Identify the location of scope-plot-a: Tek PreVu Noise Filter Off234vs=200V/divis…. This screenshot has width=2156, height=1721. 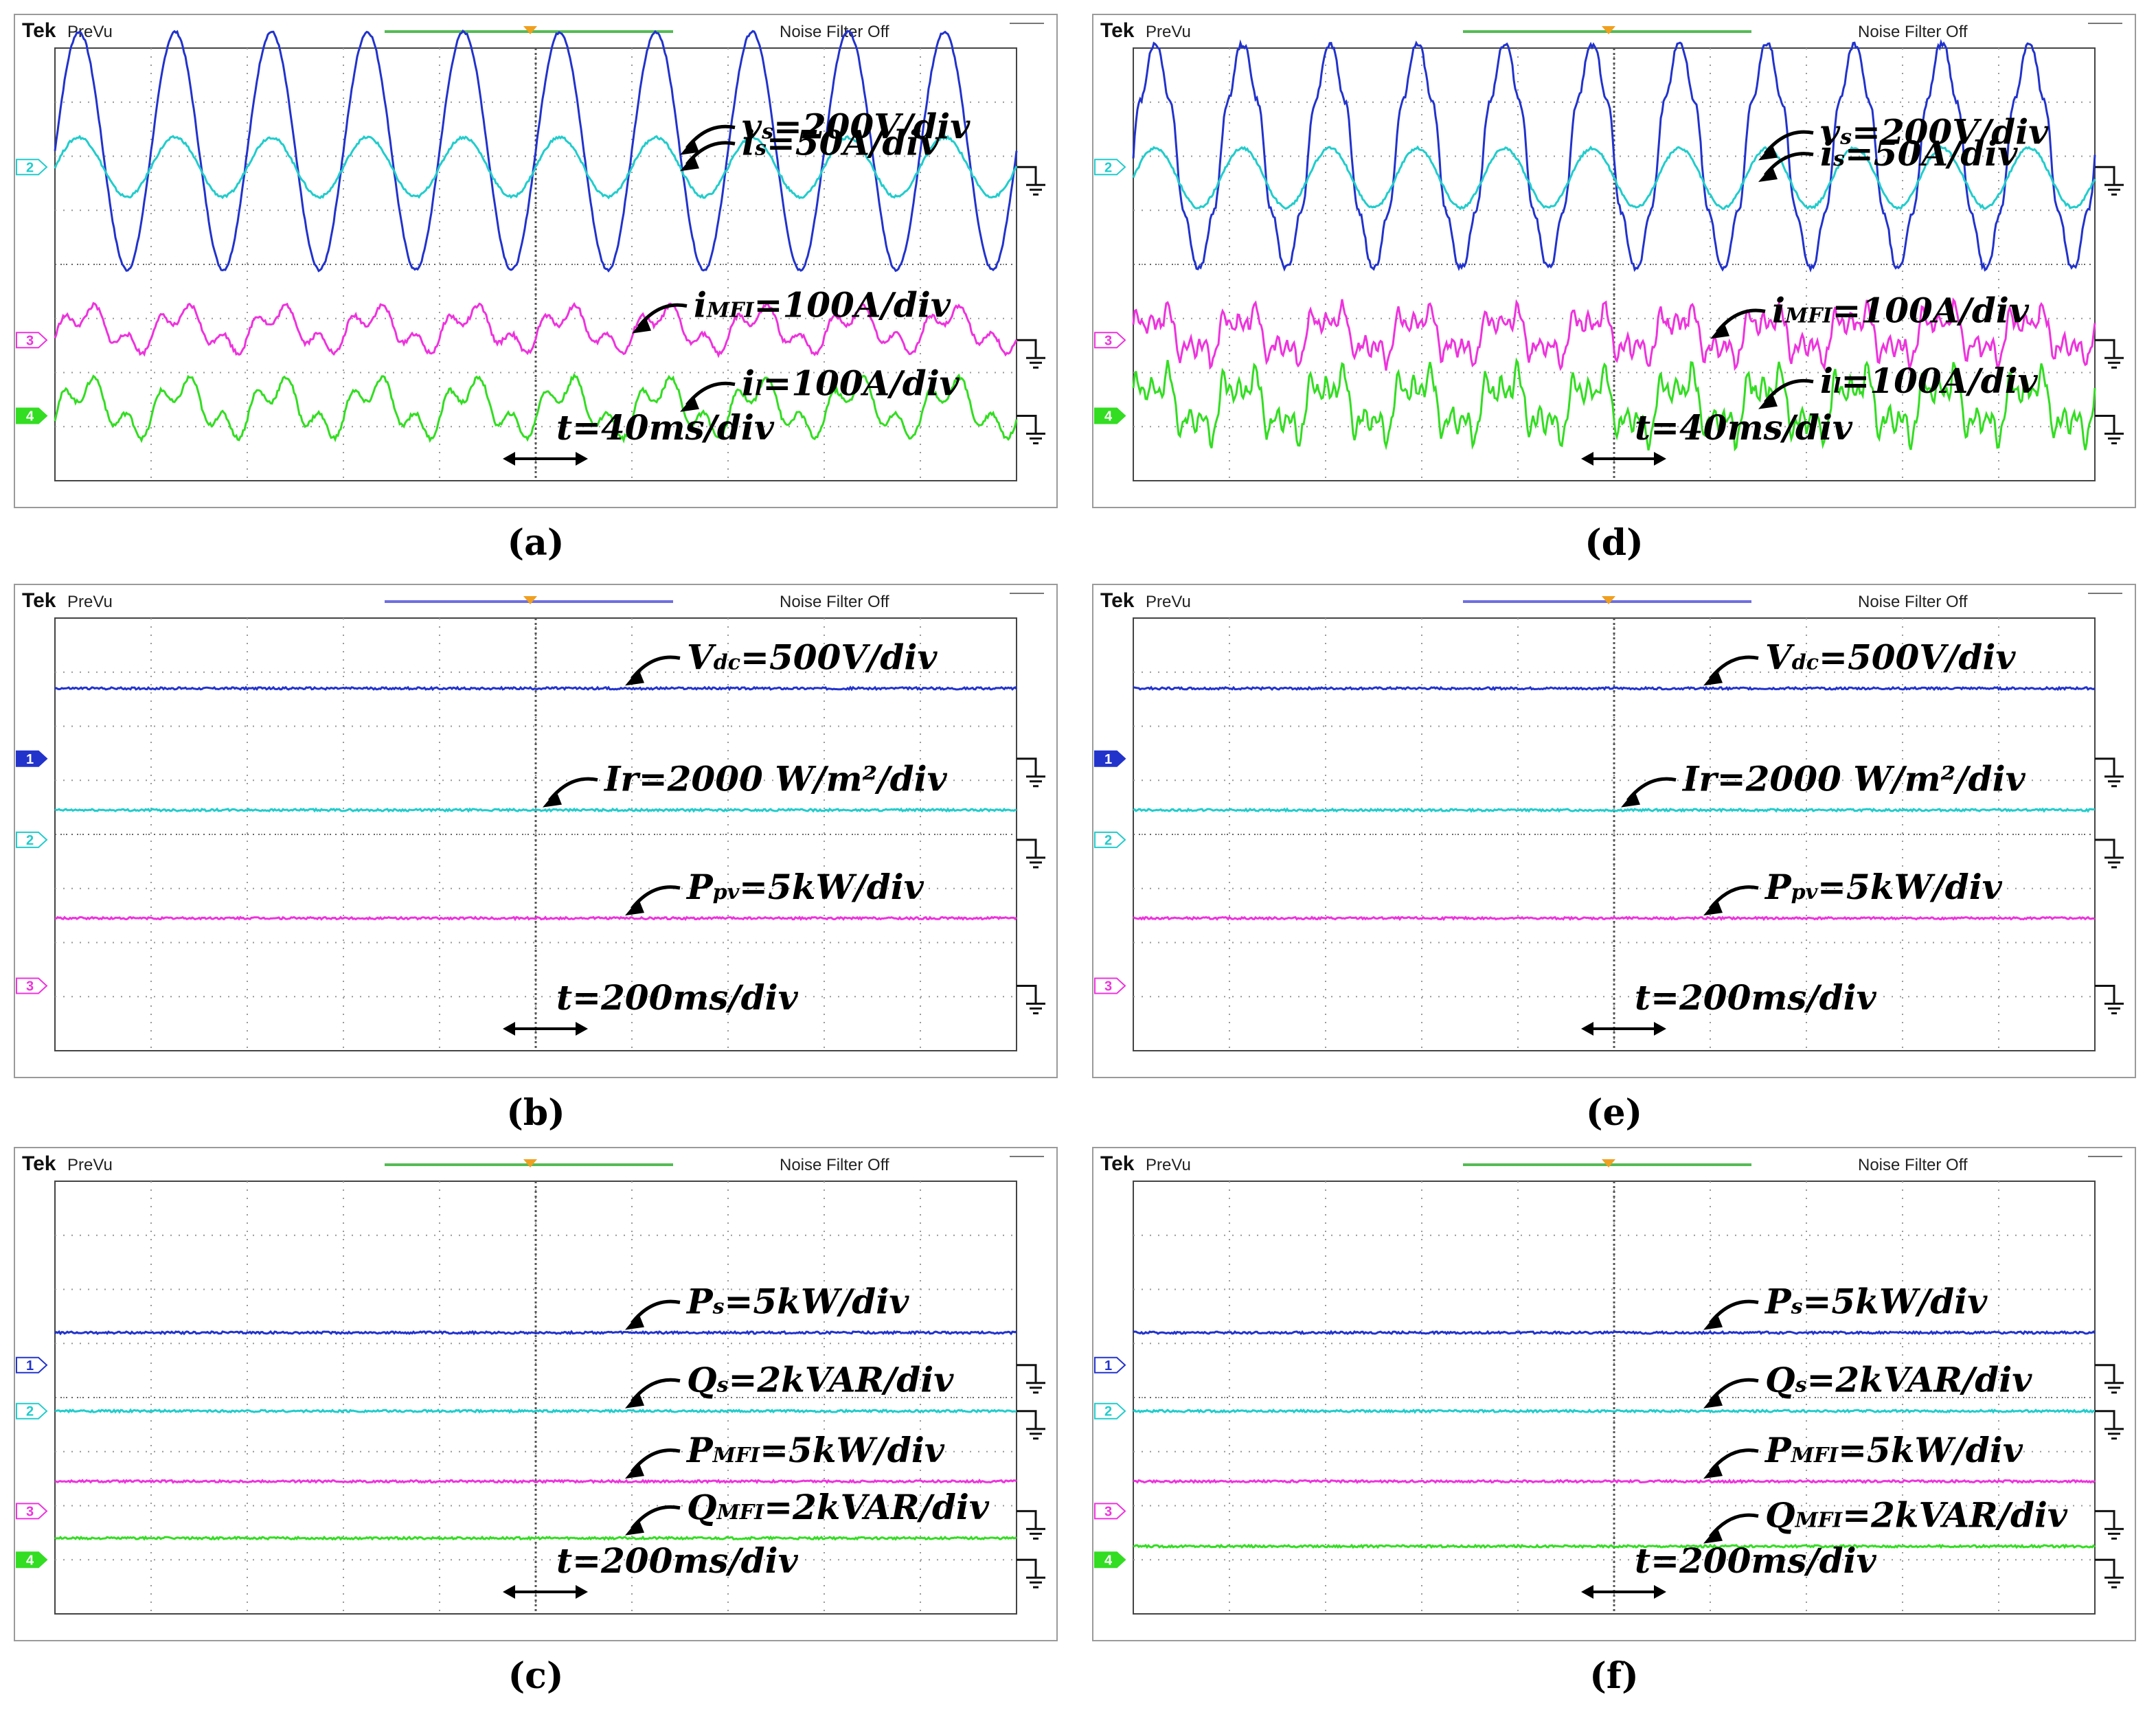
(530, 250).